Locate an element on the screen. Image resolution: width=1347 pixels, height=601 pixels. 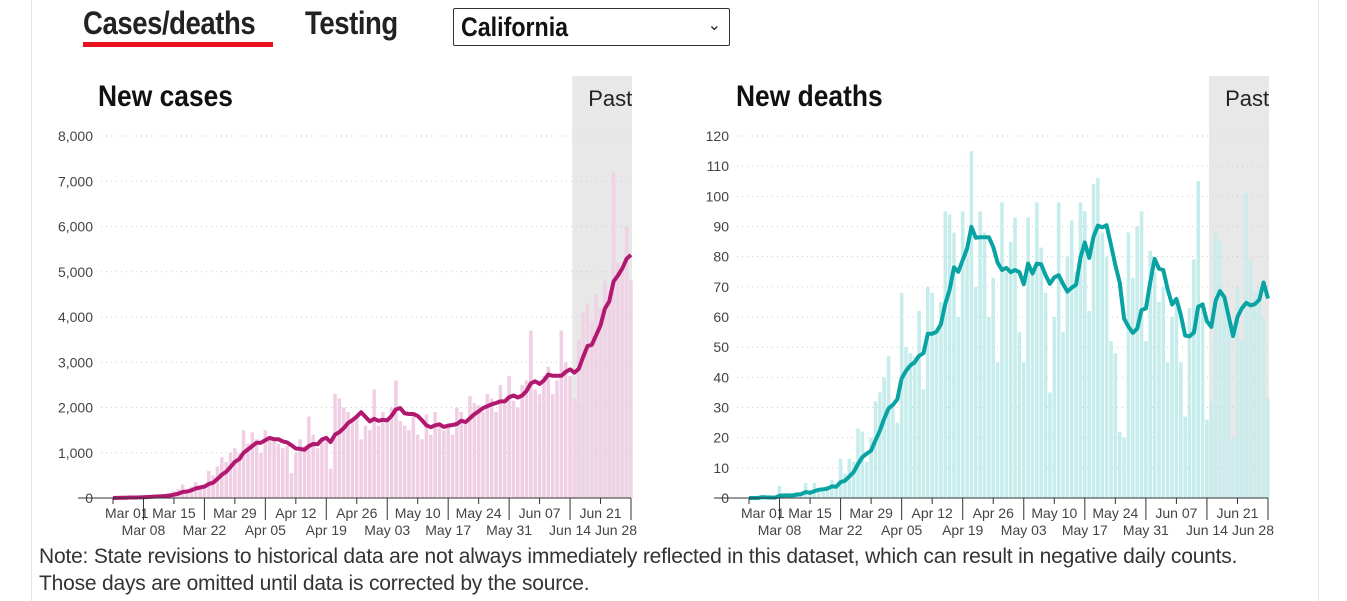
x-tick-label: Apr 26 is located at coordinates (993, 513).